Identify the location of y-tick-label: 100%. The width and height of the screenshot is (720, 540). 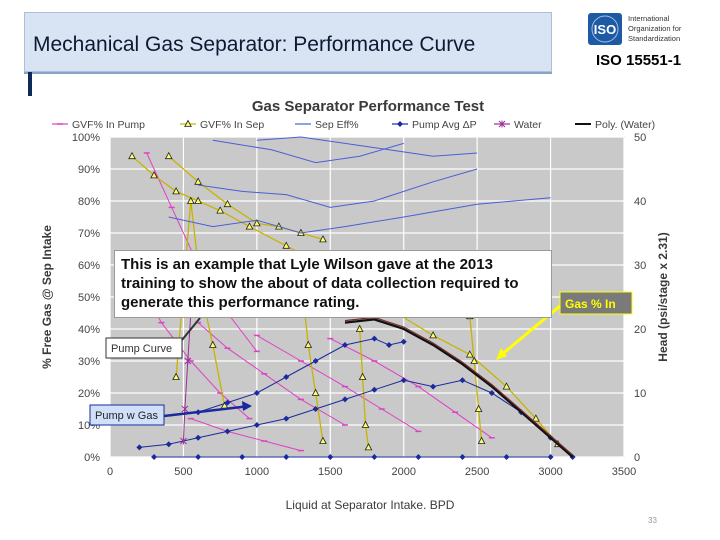
(86, 138).